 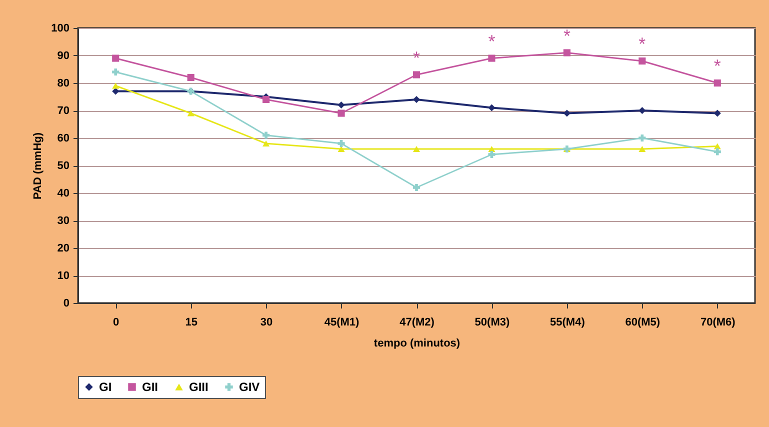 I want to click on x-tick-label: 70(M6), so click(x=718, y=322).